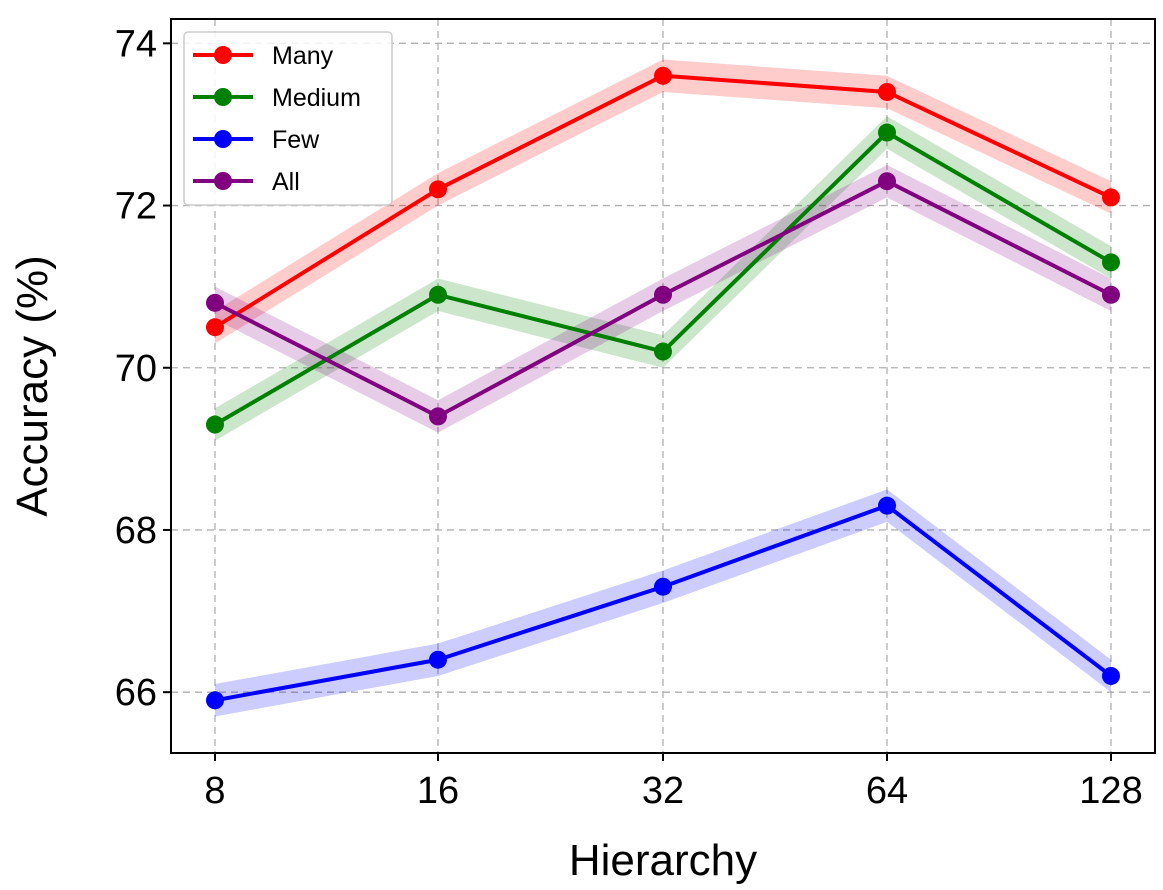  Describe the element at coordinates (1110, 791) in the screenshot. I see `x-tick-label: 128` at that location.